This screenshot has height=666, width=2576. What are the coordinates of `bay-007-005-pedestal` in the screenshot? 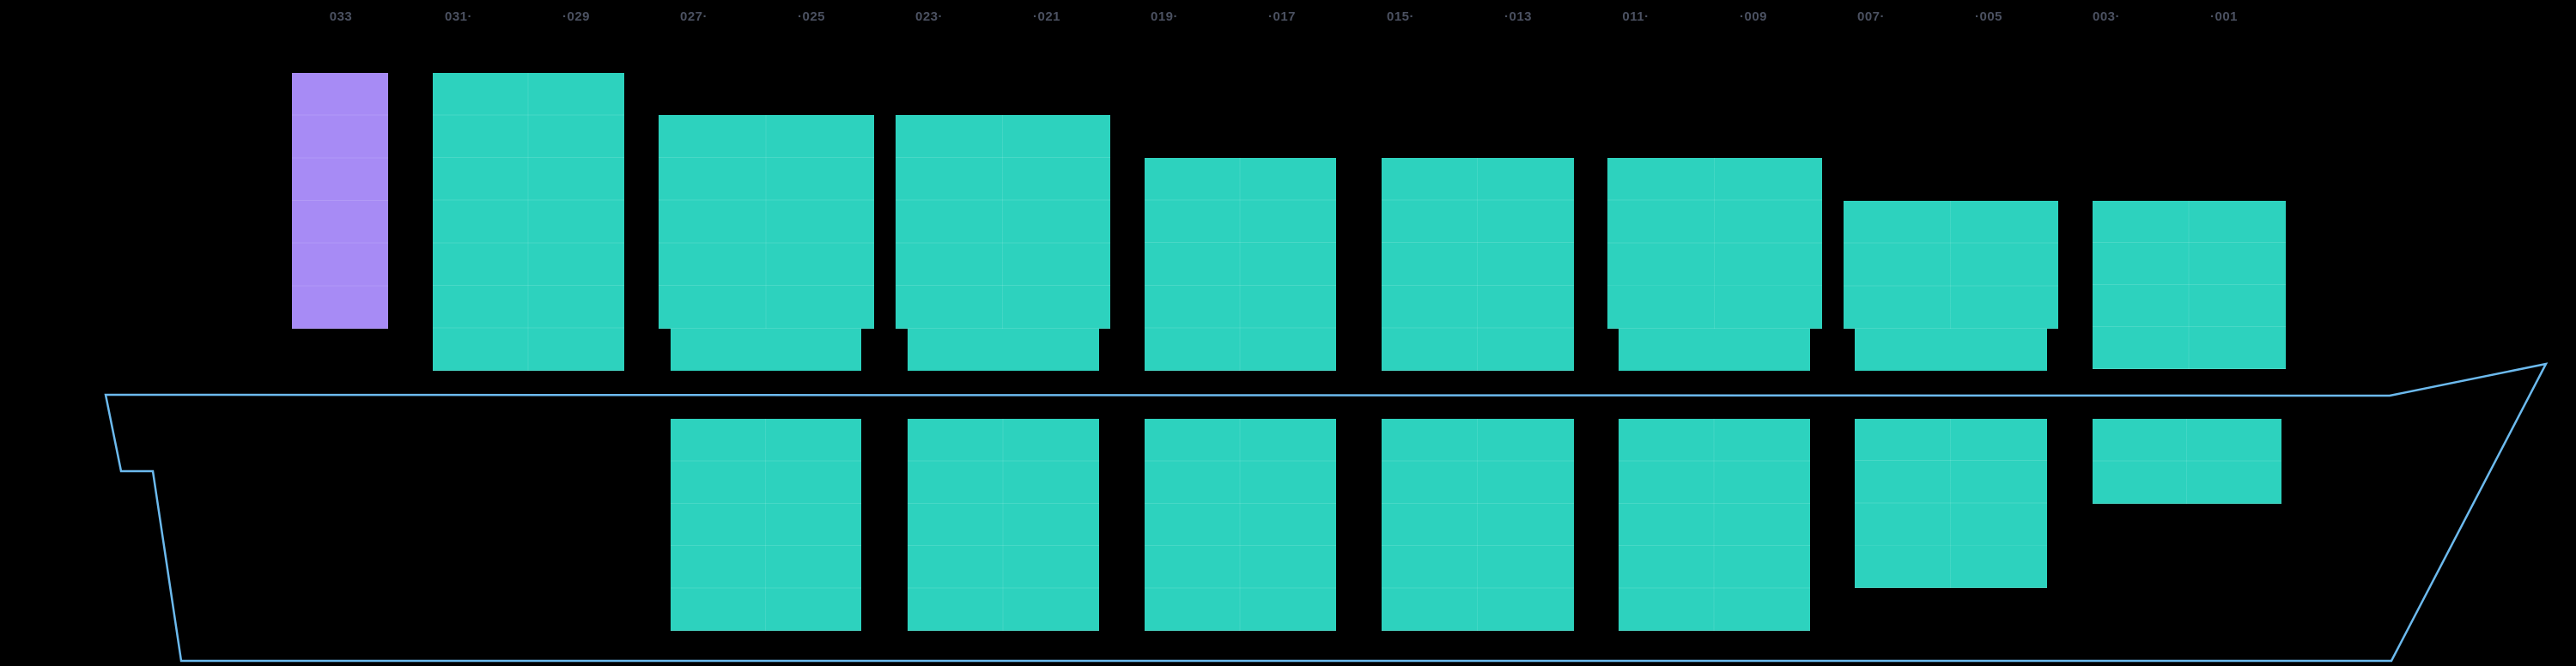 It's located at (1951, 350).